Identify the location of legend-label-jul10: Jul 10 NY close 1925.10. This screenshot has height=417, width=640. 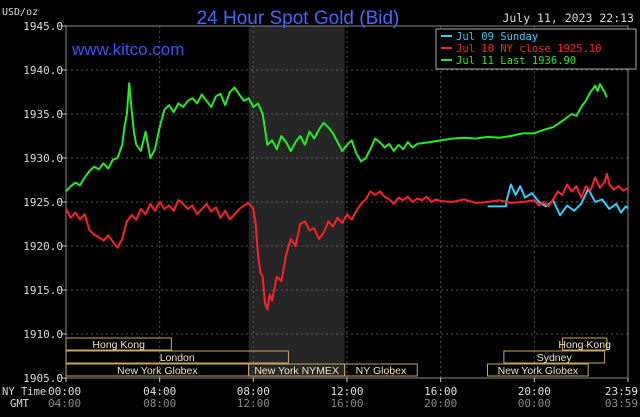
(528, 49).